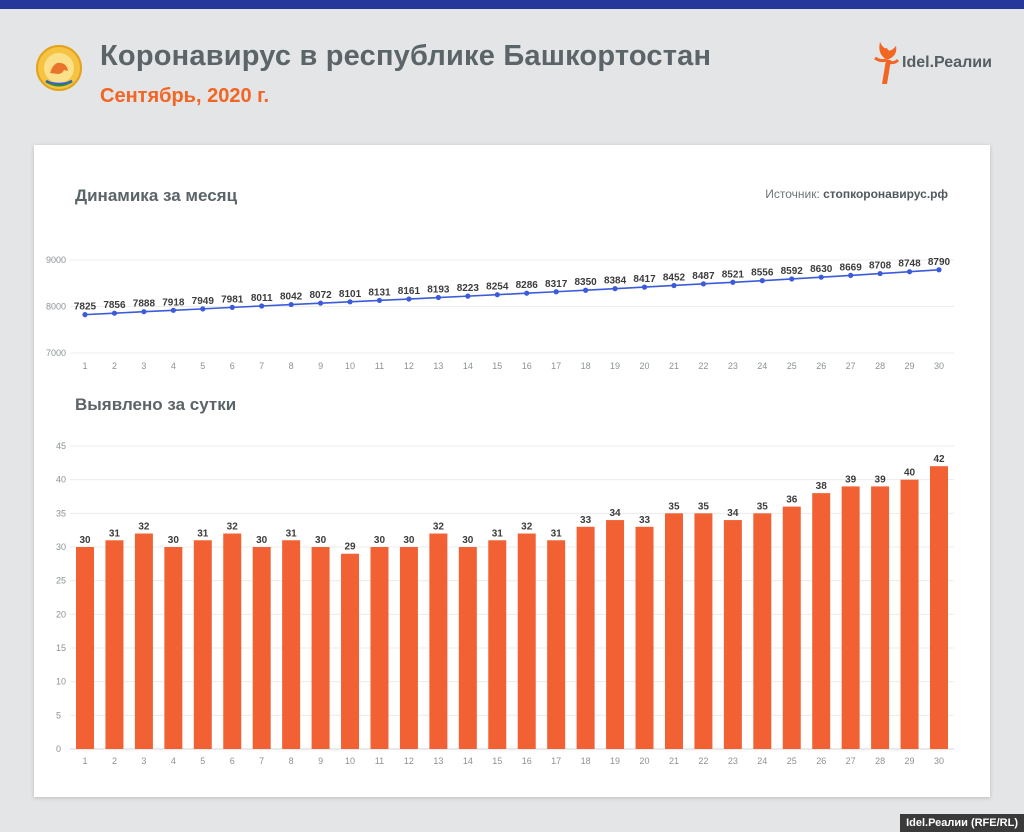  Describe the element at coordinates (703, 761) in the screenshot. I see `bar-x-tick-label: 22` at that location.